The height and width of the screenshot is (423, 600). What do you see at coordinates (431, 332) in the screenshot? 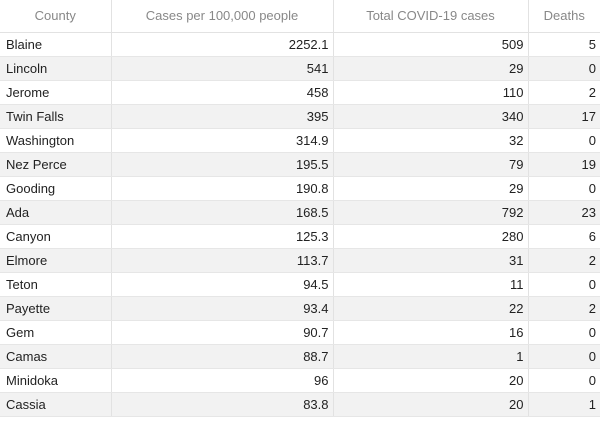
I see `total-cases-cell: 16` at bounding box center [431, 332].